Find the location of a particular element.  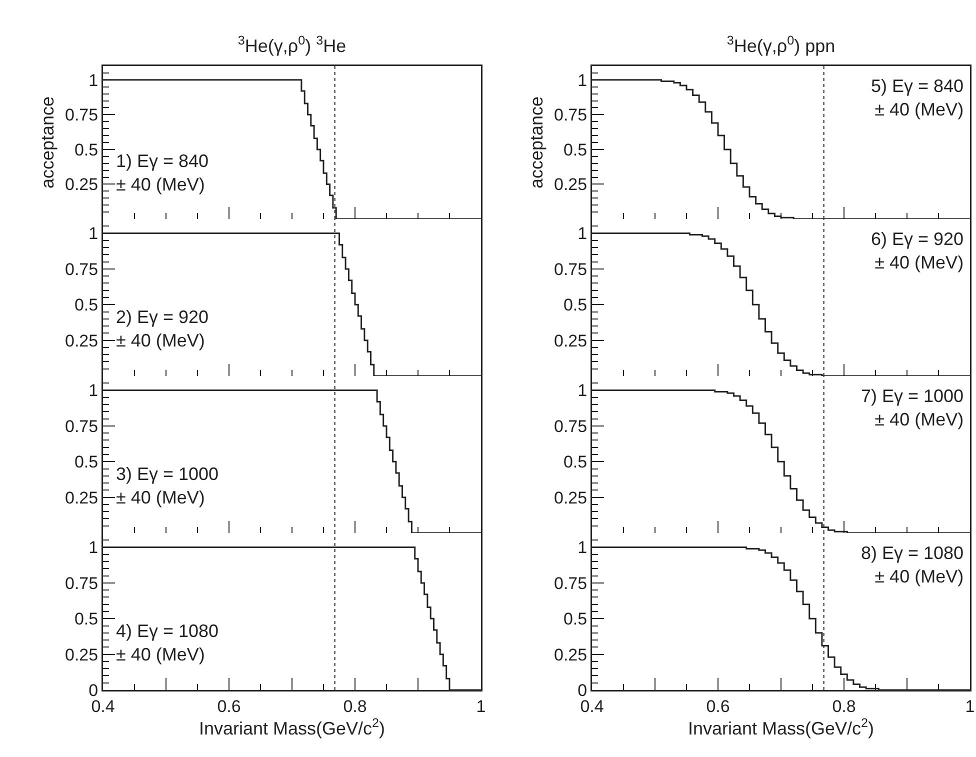

annotation: 1) Eγ = 840 ± 40 (MeV) is located at coordinates (162, 172).